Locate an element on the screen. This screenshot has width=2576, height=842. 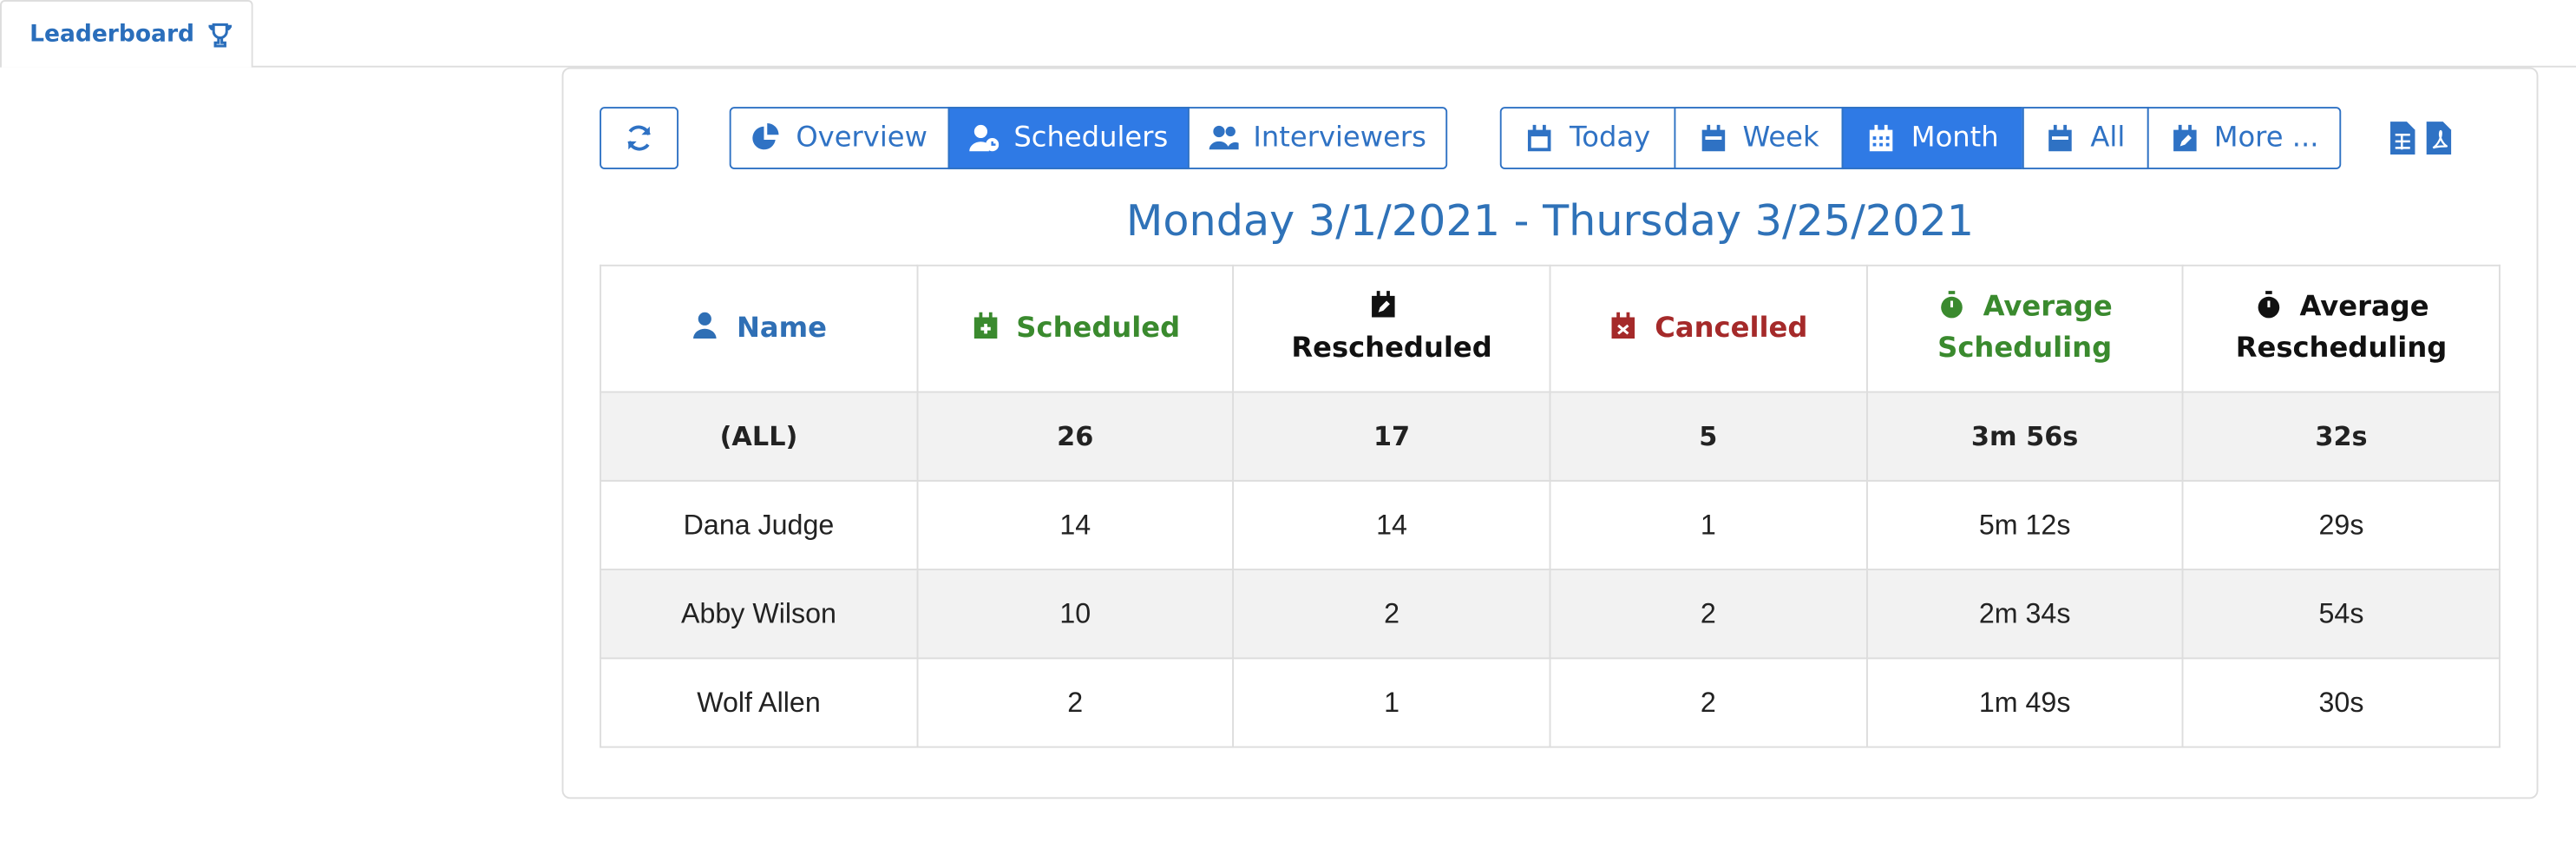
table-row: Wolf Allen 2 1 2 1m 49s 30s is located at coordinates (1550, 703).